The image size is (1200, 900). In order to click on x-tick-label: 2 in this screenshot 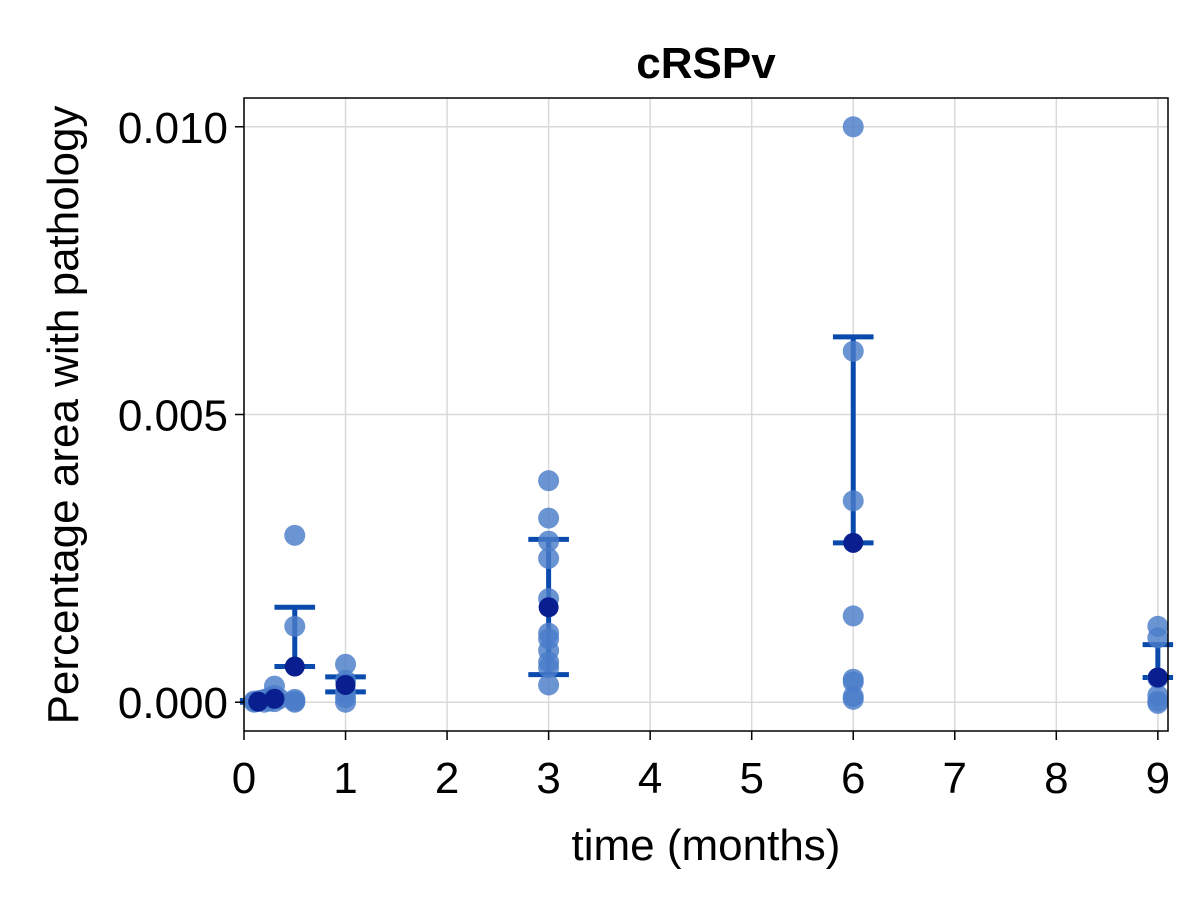, I will do `click(447, 778)`.